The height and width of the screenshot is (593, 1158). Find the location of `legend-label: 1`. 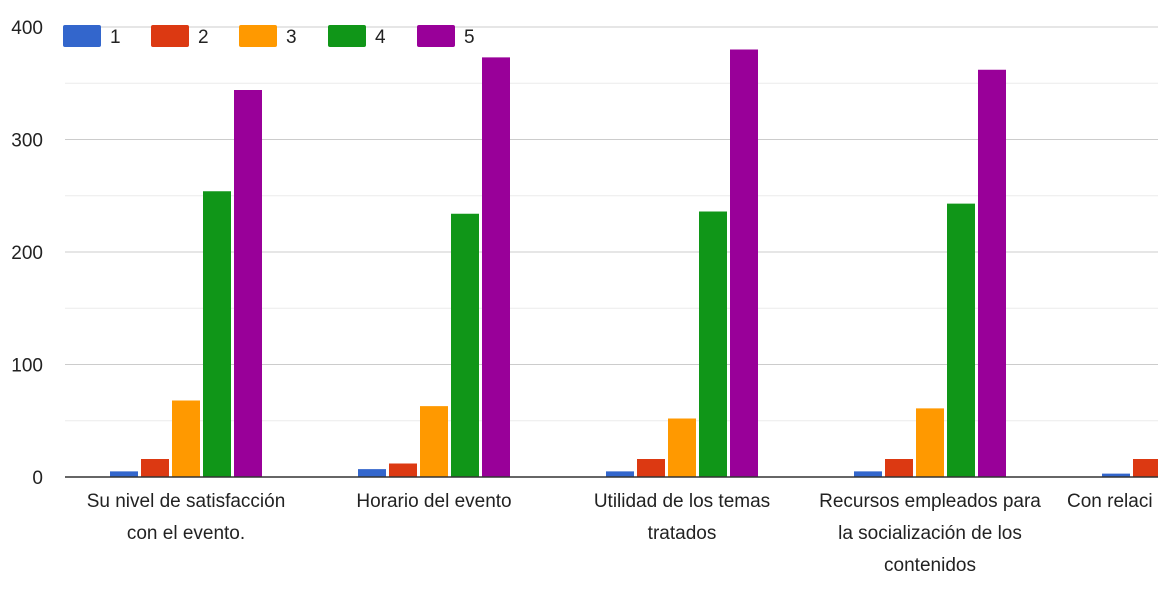

legend-label: 1 is located at coordinates (115, 37).